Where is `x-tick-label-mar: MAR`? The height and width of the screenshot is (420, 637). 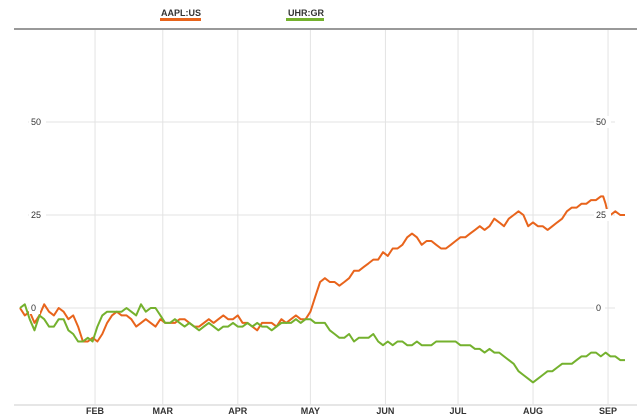 x-tick-label-mar: MAR is located at coordinates (163, 411).